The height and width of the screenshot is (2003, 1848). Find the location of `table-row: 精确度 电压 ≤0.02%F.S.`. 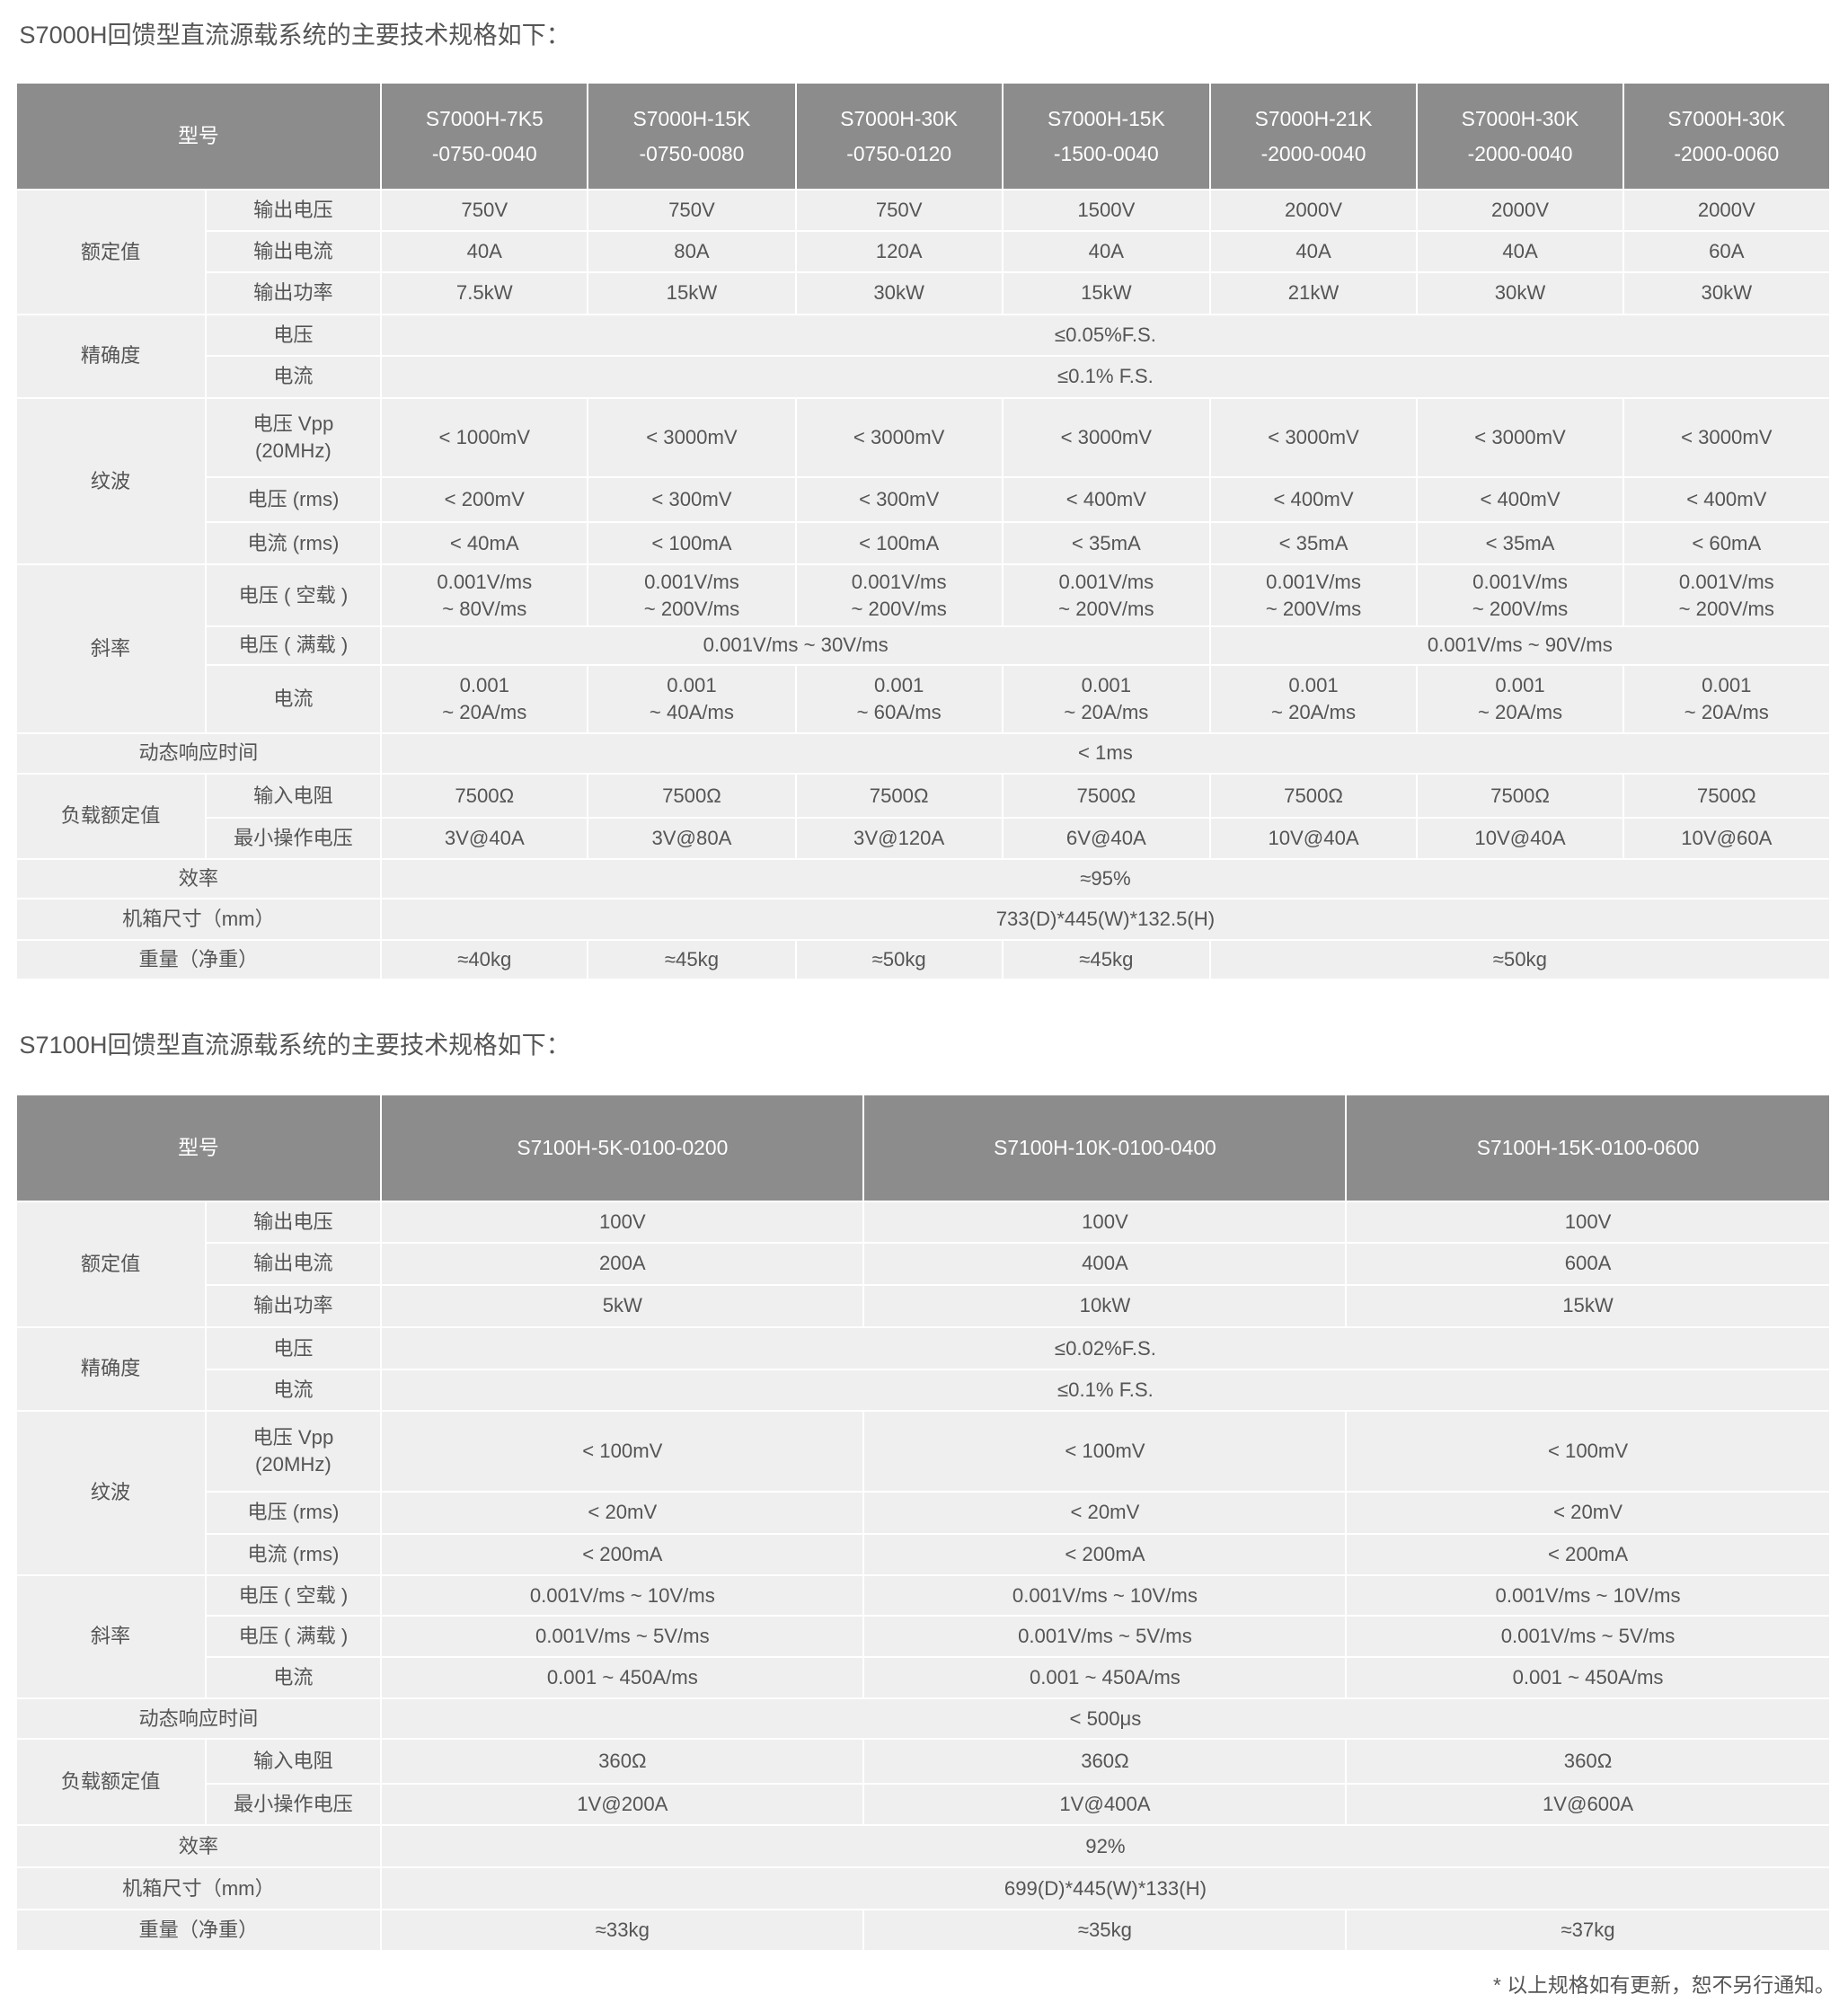

table-row: 精确度 电压 ≤0.02%F.S. is located at coordinates (922, 1369).